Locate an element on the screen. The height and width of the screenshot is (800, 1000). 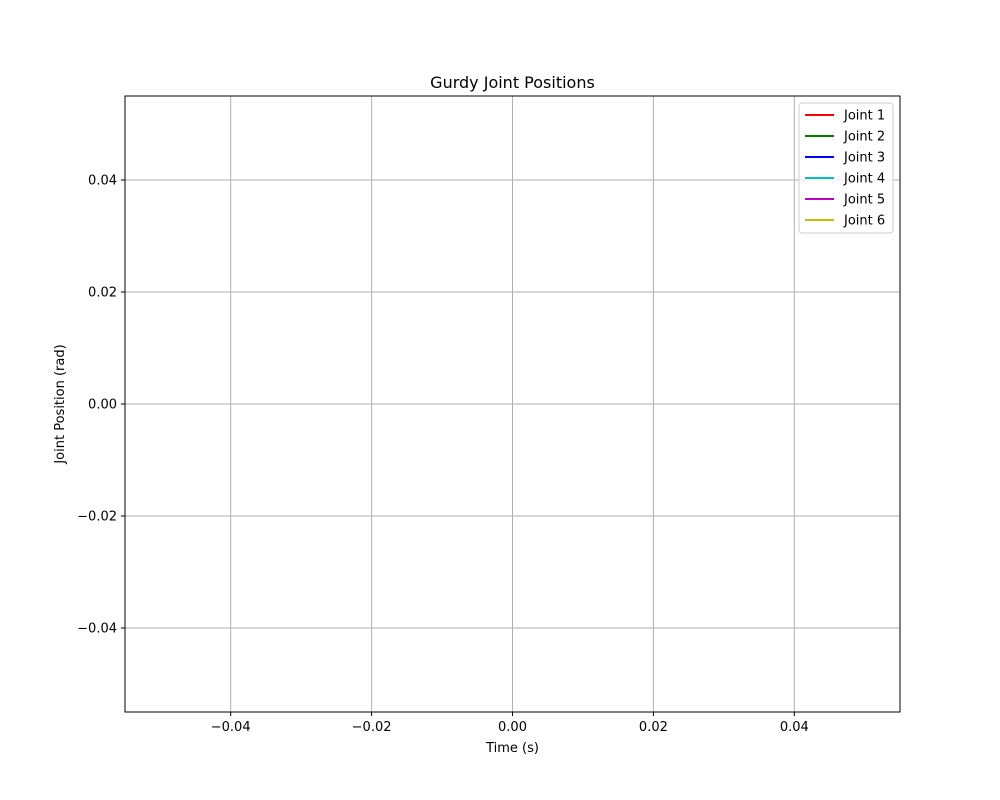
y-tick-label: −0.04 is located at coordinates (97, 629).